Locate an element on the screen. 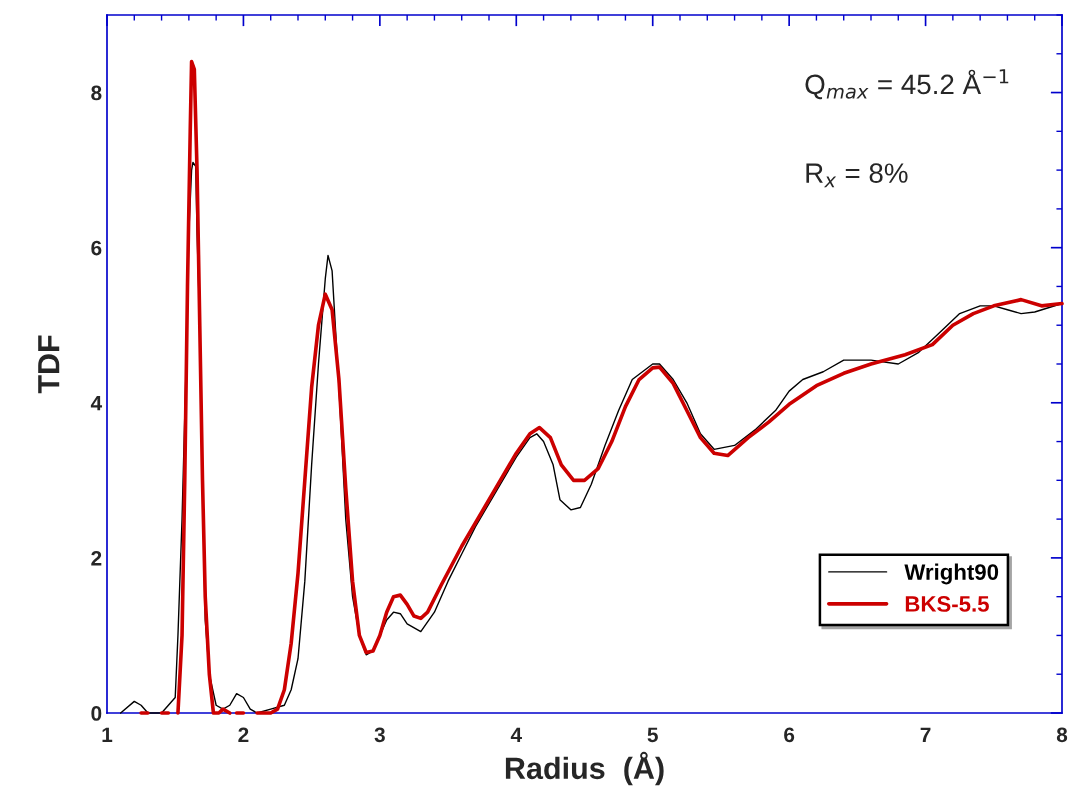 The height and width of the screenshot is (810, 1073). legend-label: BKS-5.5 is located at coordinates (947, 604).